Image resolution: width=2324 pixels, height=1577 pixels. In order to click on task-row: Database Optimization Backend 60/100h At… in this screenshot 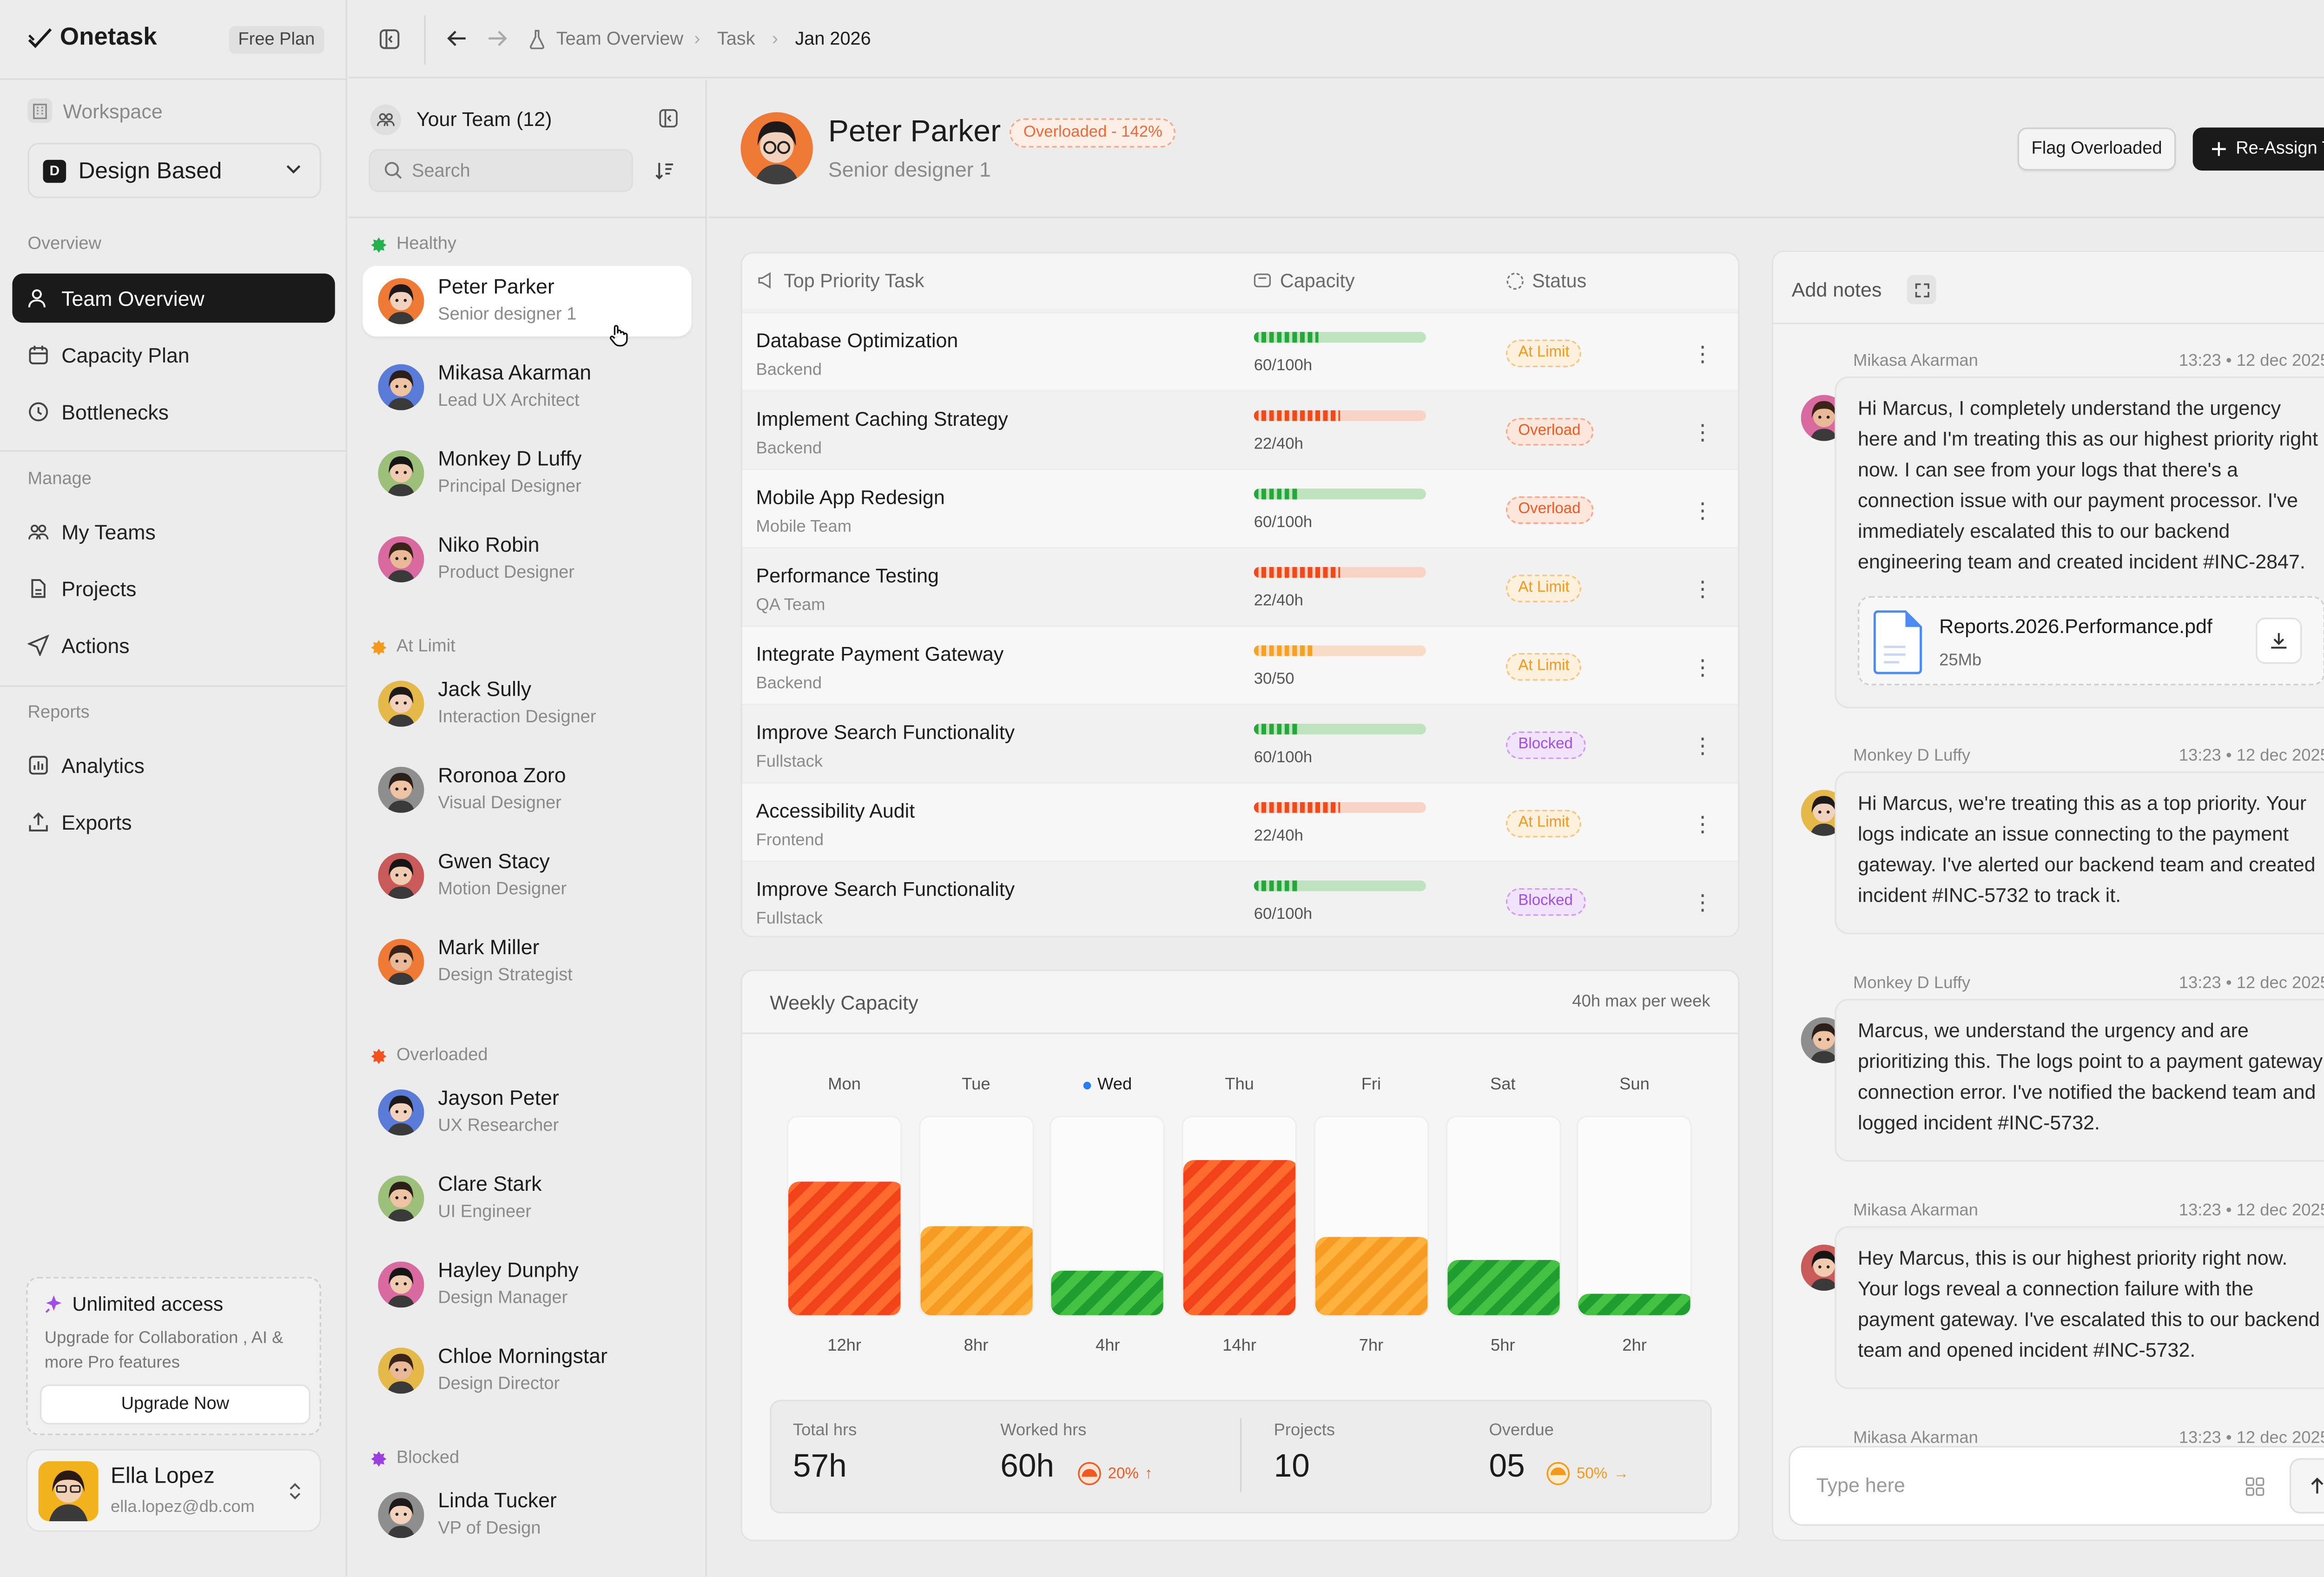, I will do `click(1240, 351)`.